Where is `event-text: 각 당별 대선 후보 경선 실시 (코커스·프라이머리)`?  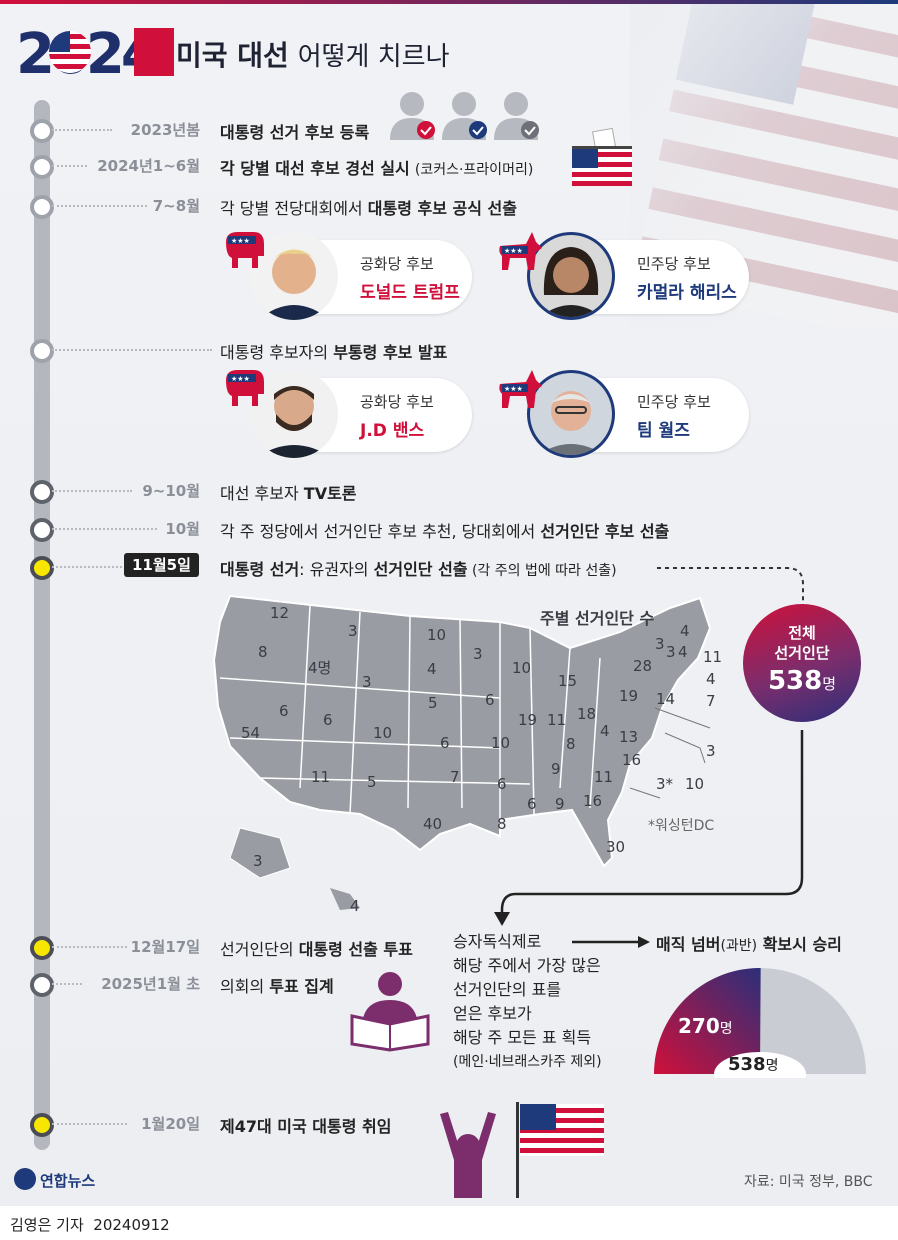 event-text: 각 당별 대선 후보 경선 실시 (코커스·프라이머리) is located at coordinates (377, 168).